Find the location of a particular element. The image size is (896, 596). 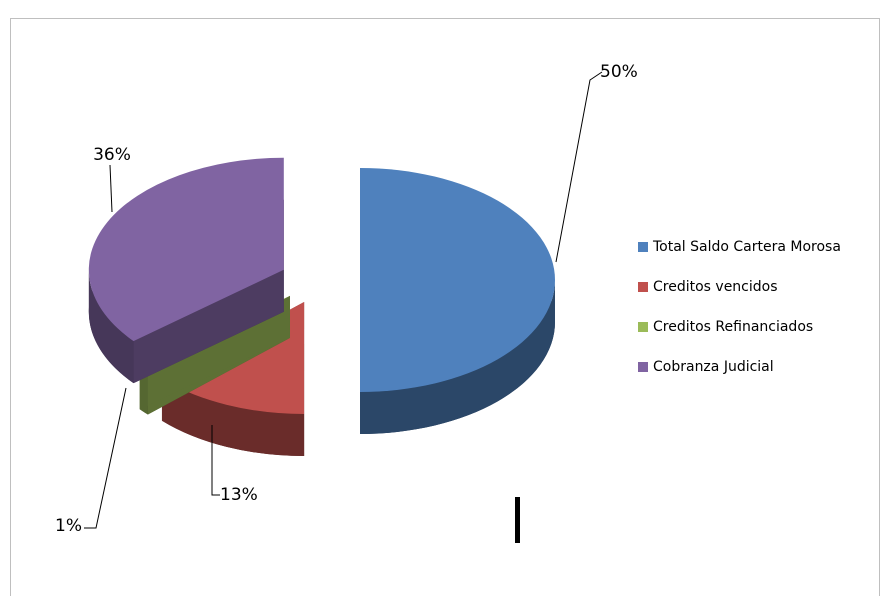

data-label: 13% is located at coordinates (239, 495).